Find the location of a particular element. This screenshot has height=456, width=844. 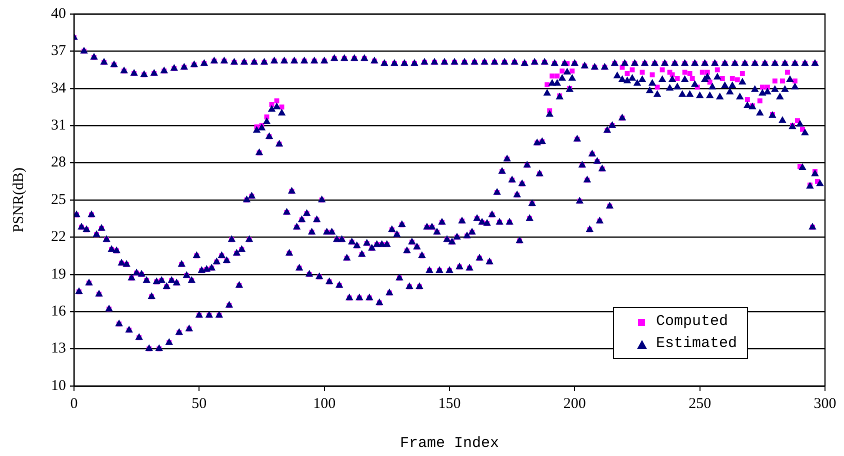

x-tick-label: 200 is located at coordinates (574, 404).